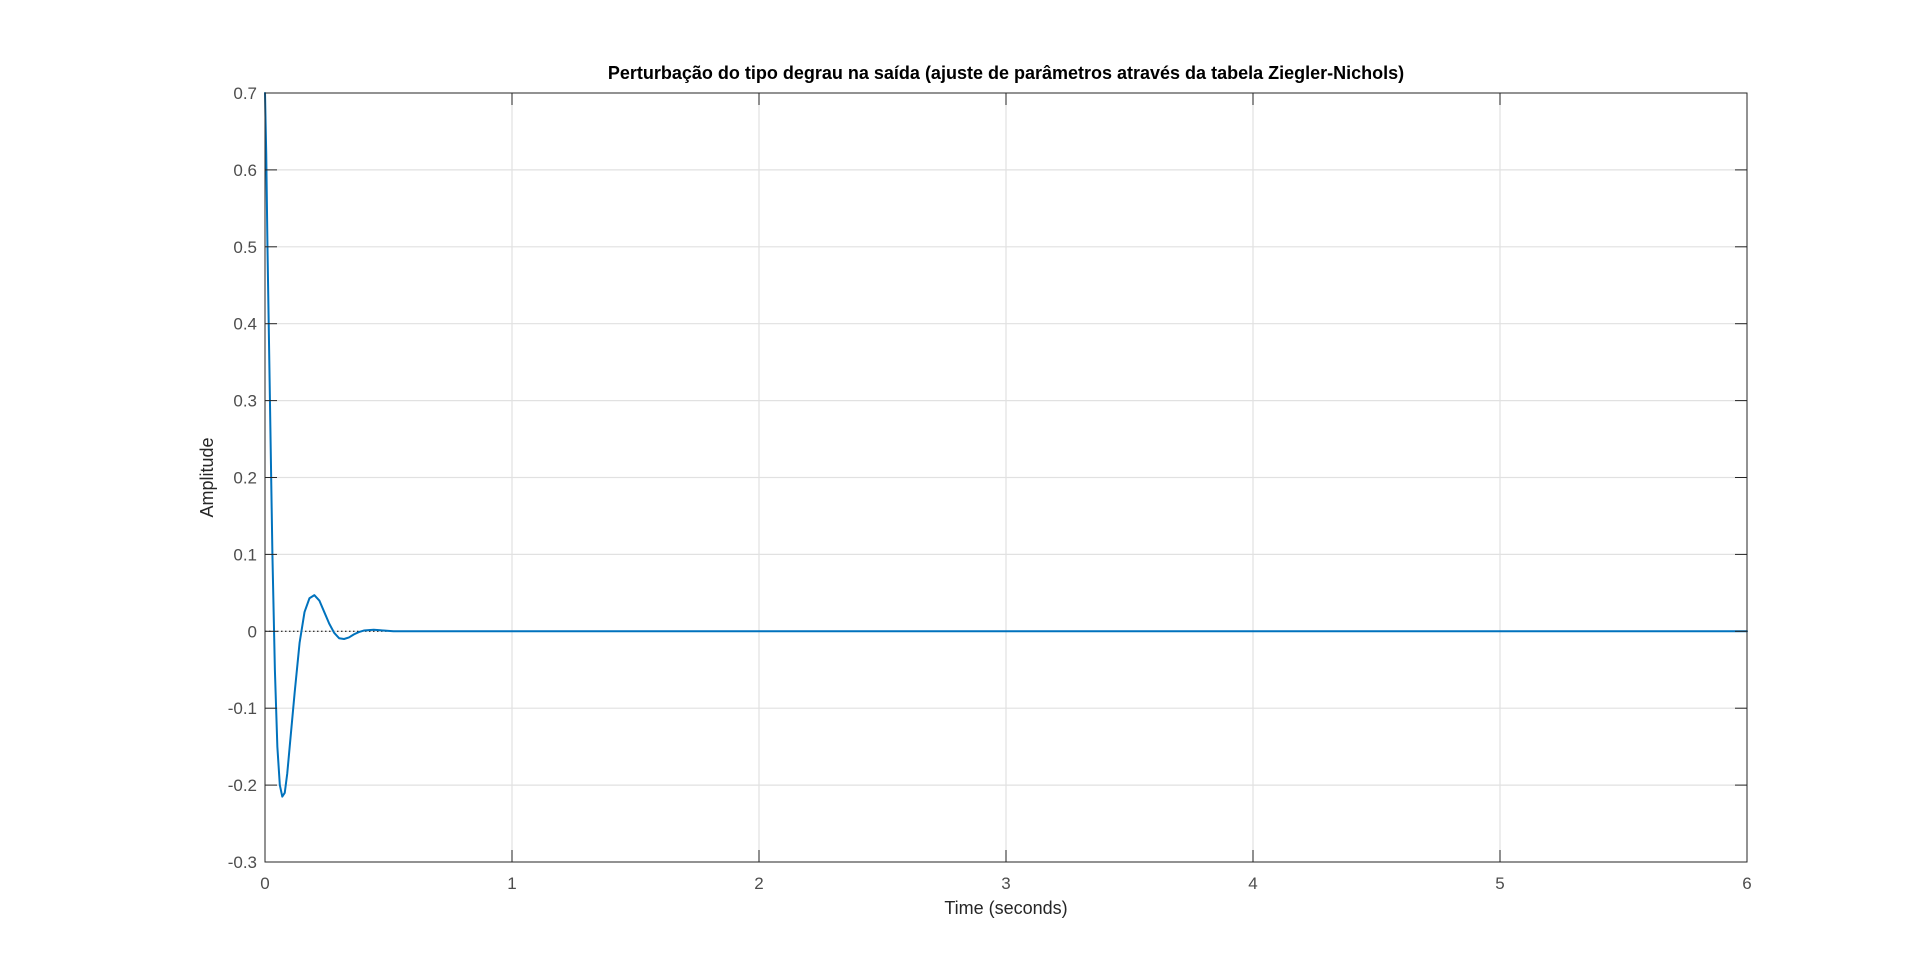 The height and width of the screenshot is (968, 1920). I want to click on x-tick-label: 3, so click(1005, 883).